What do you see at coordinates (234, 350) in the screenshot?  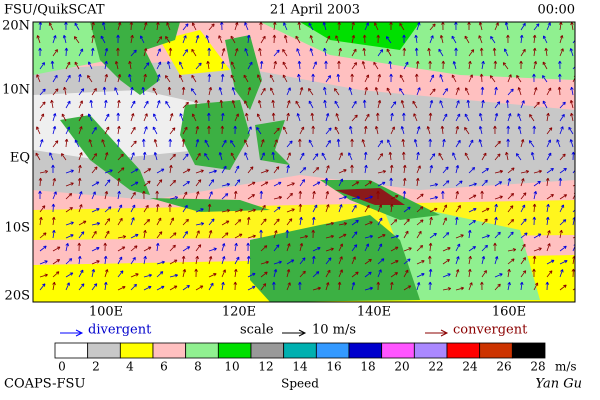 I see `colorbar-swatch` at bounding box center [234, 350].